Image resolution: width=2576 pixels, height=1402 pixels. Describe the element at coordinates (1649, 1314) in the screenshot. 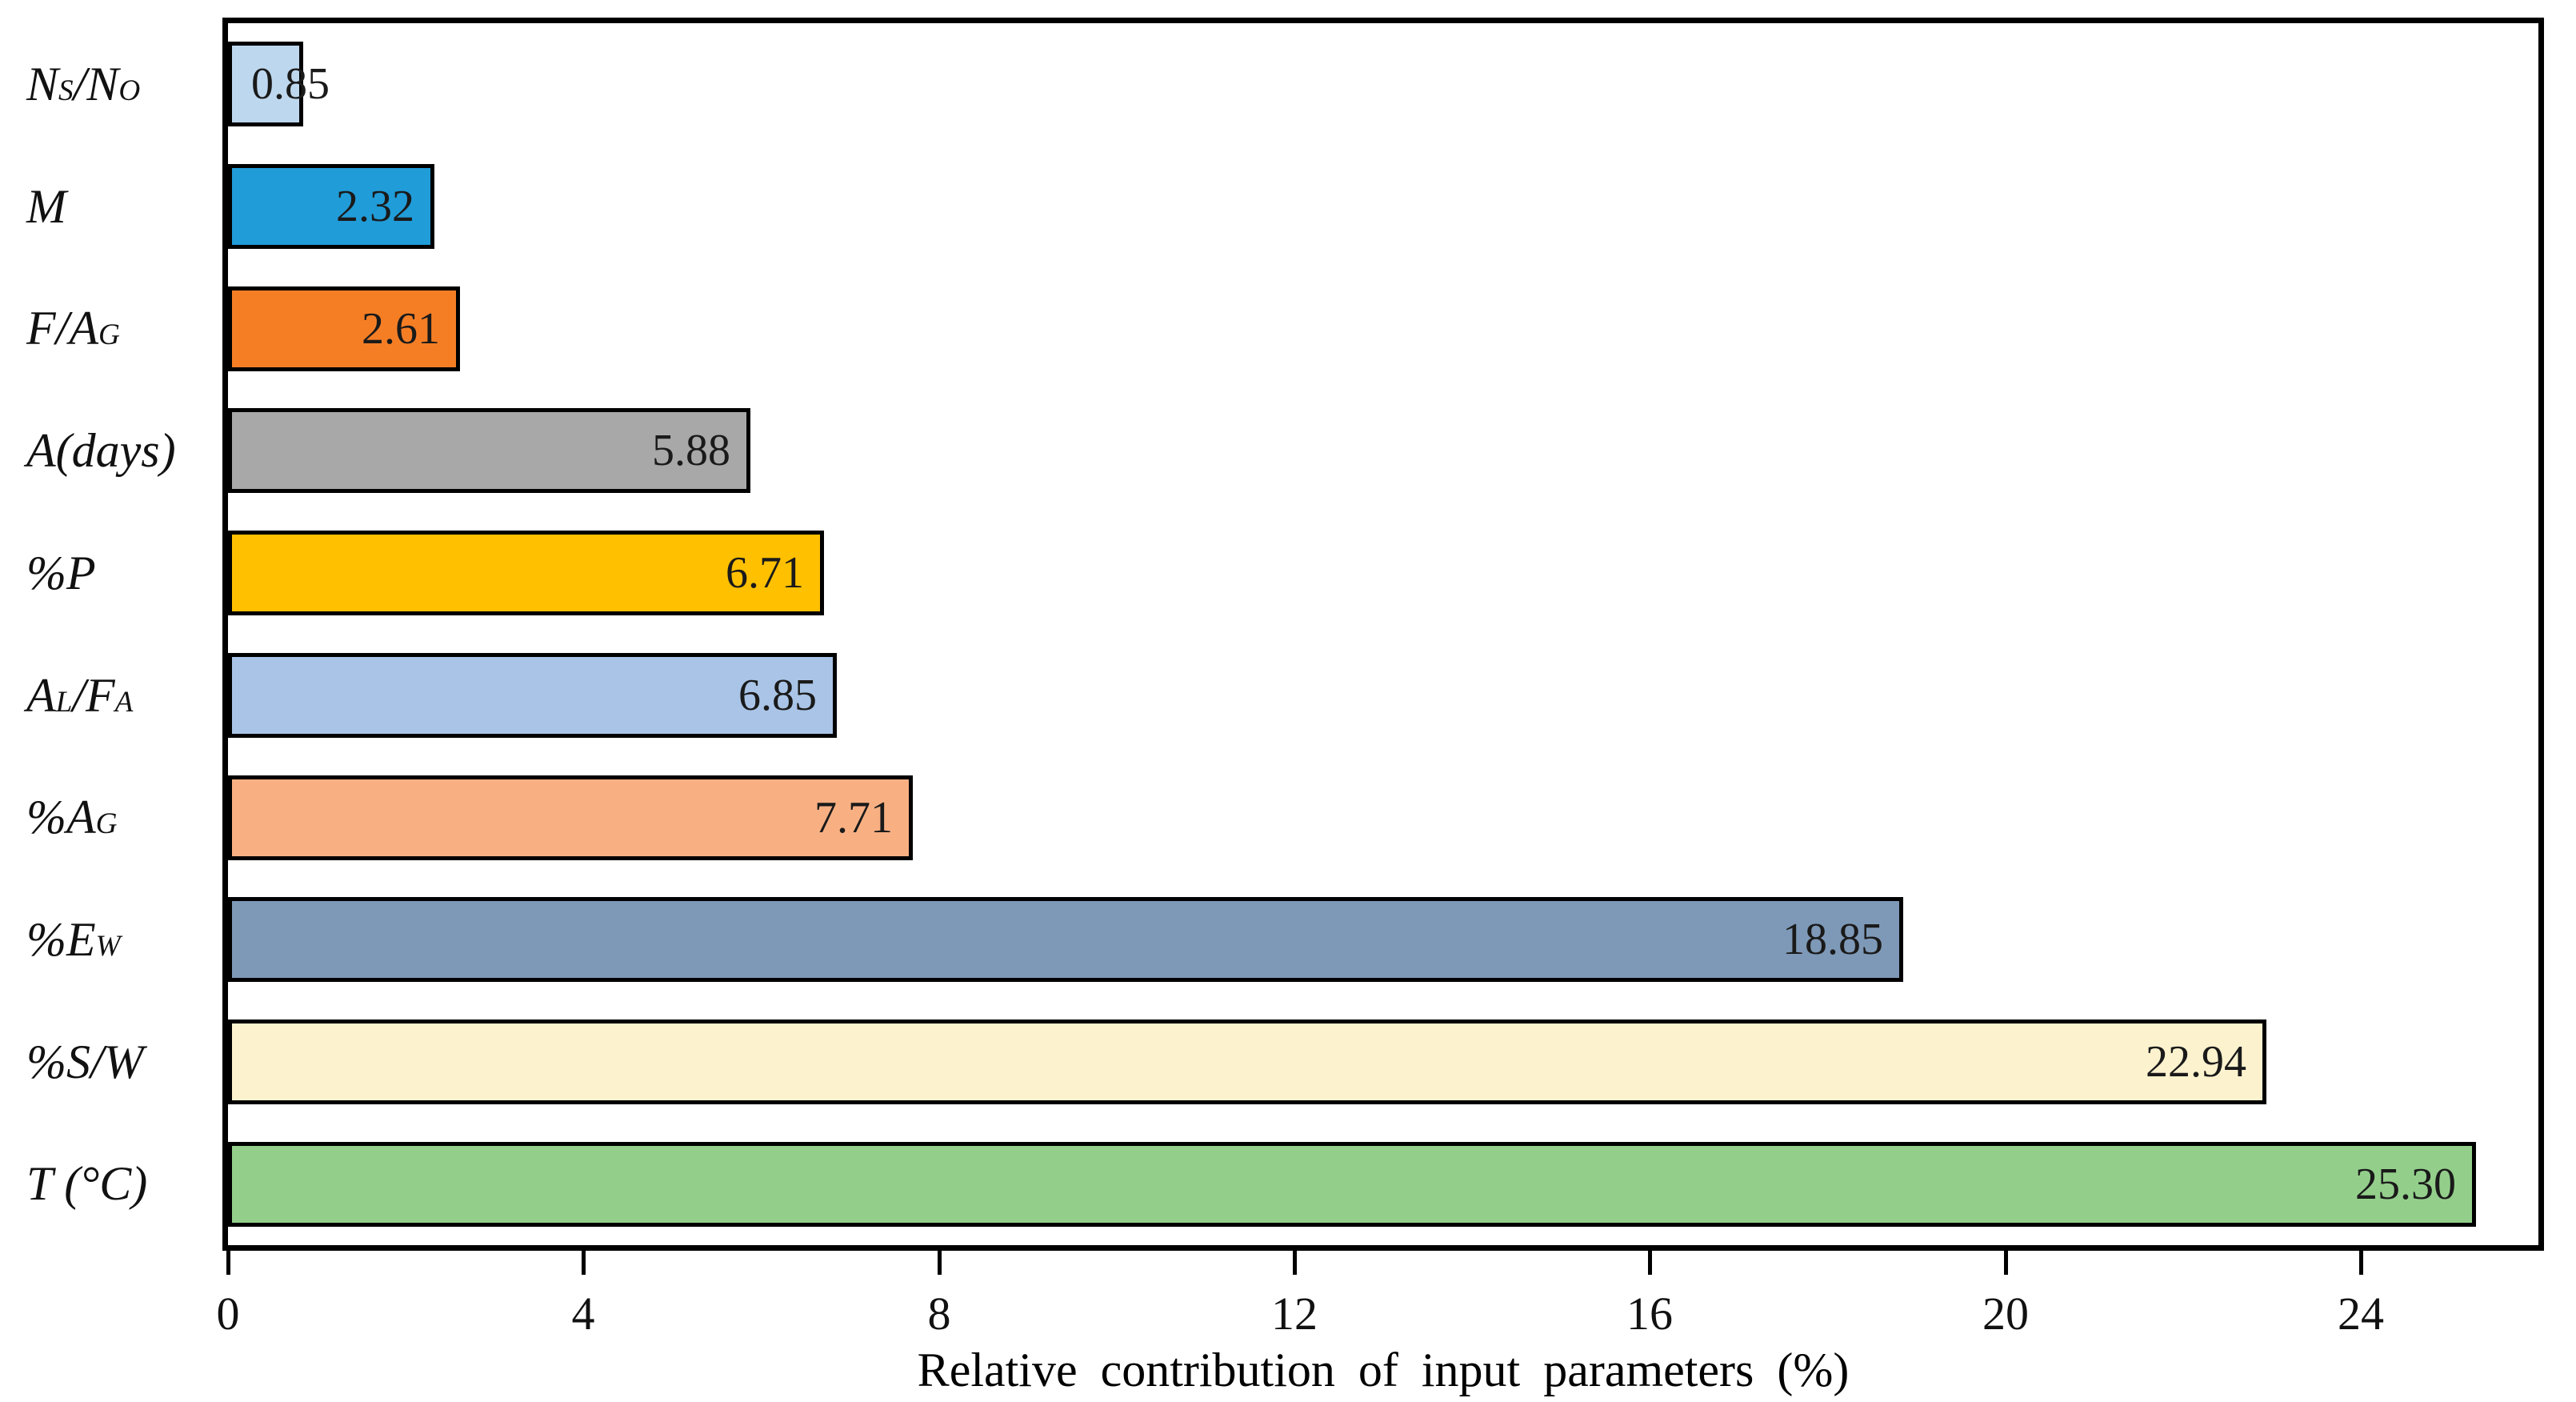

I see `x-axis-tick-label-16: 16` at that location.